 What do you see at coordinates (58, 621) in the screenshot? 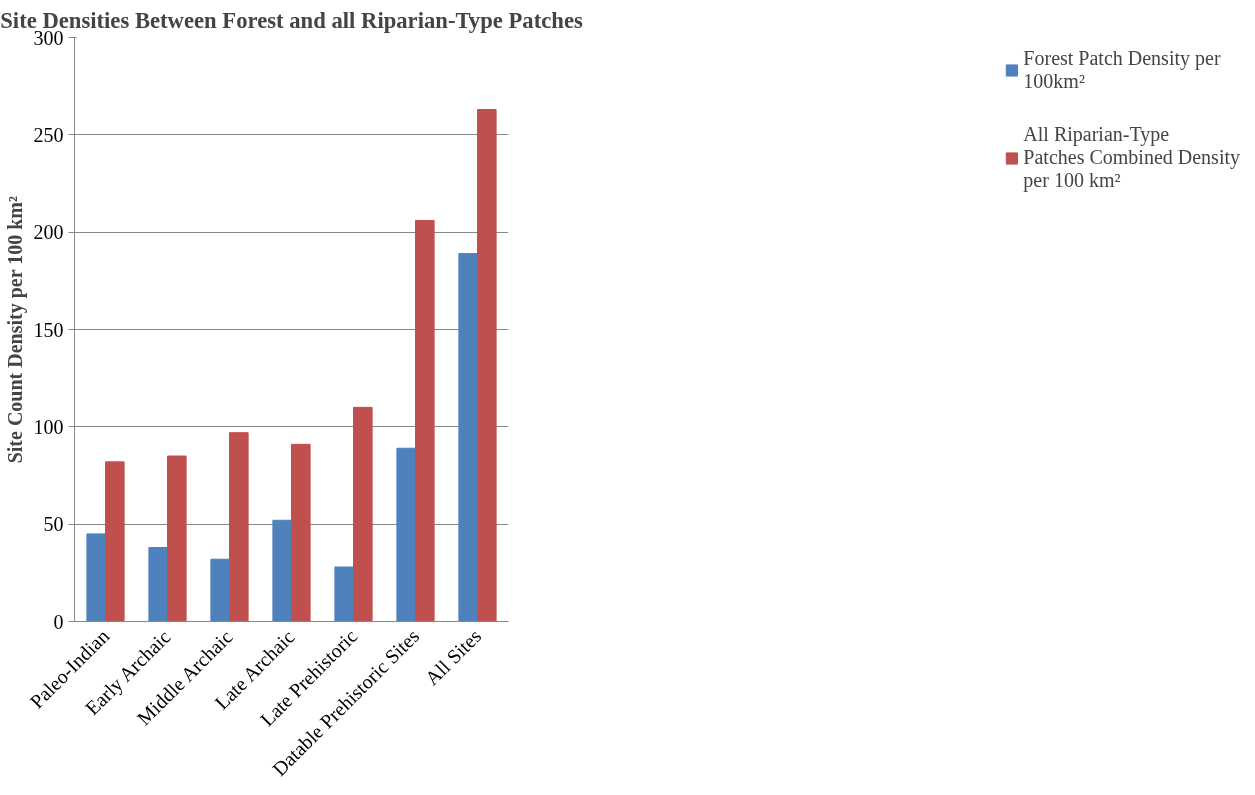
I see `y-tick-label: 0` at bounding box center [58, 621].